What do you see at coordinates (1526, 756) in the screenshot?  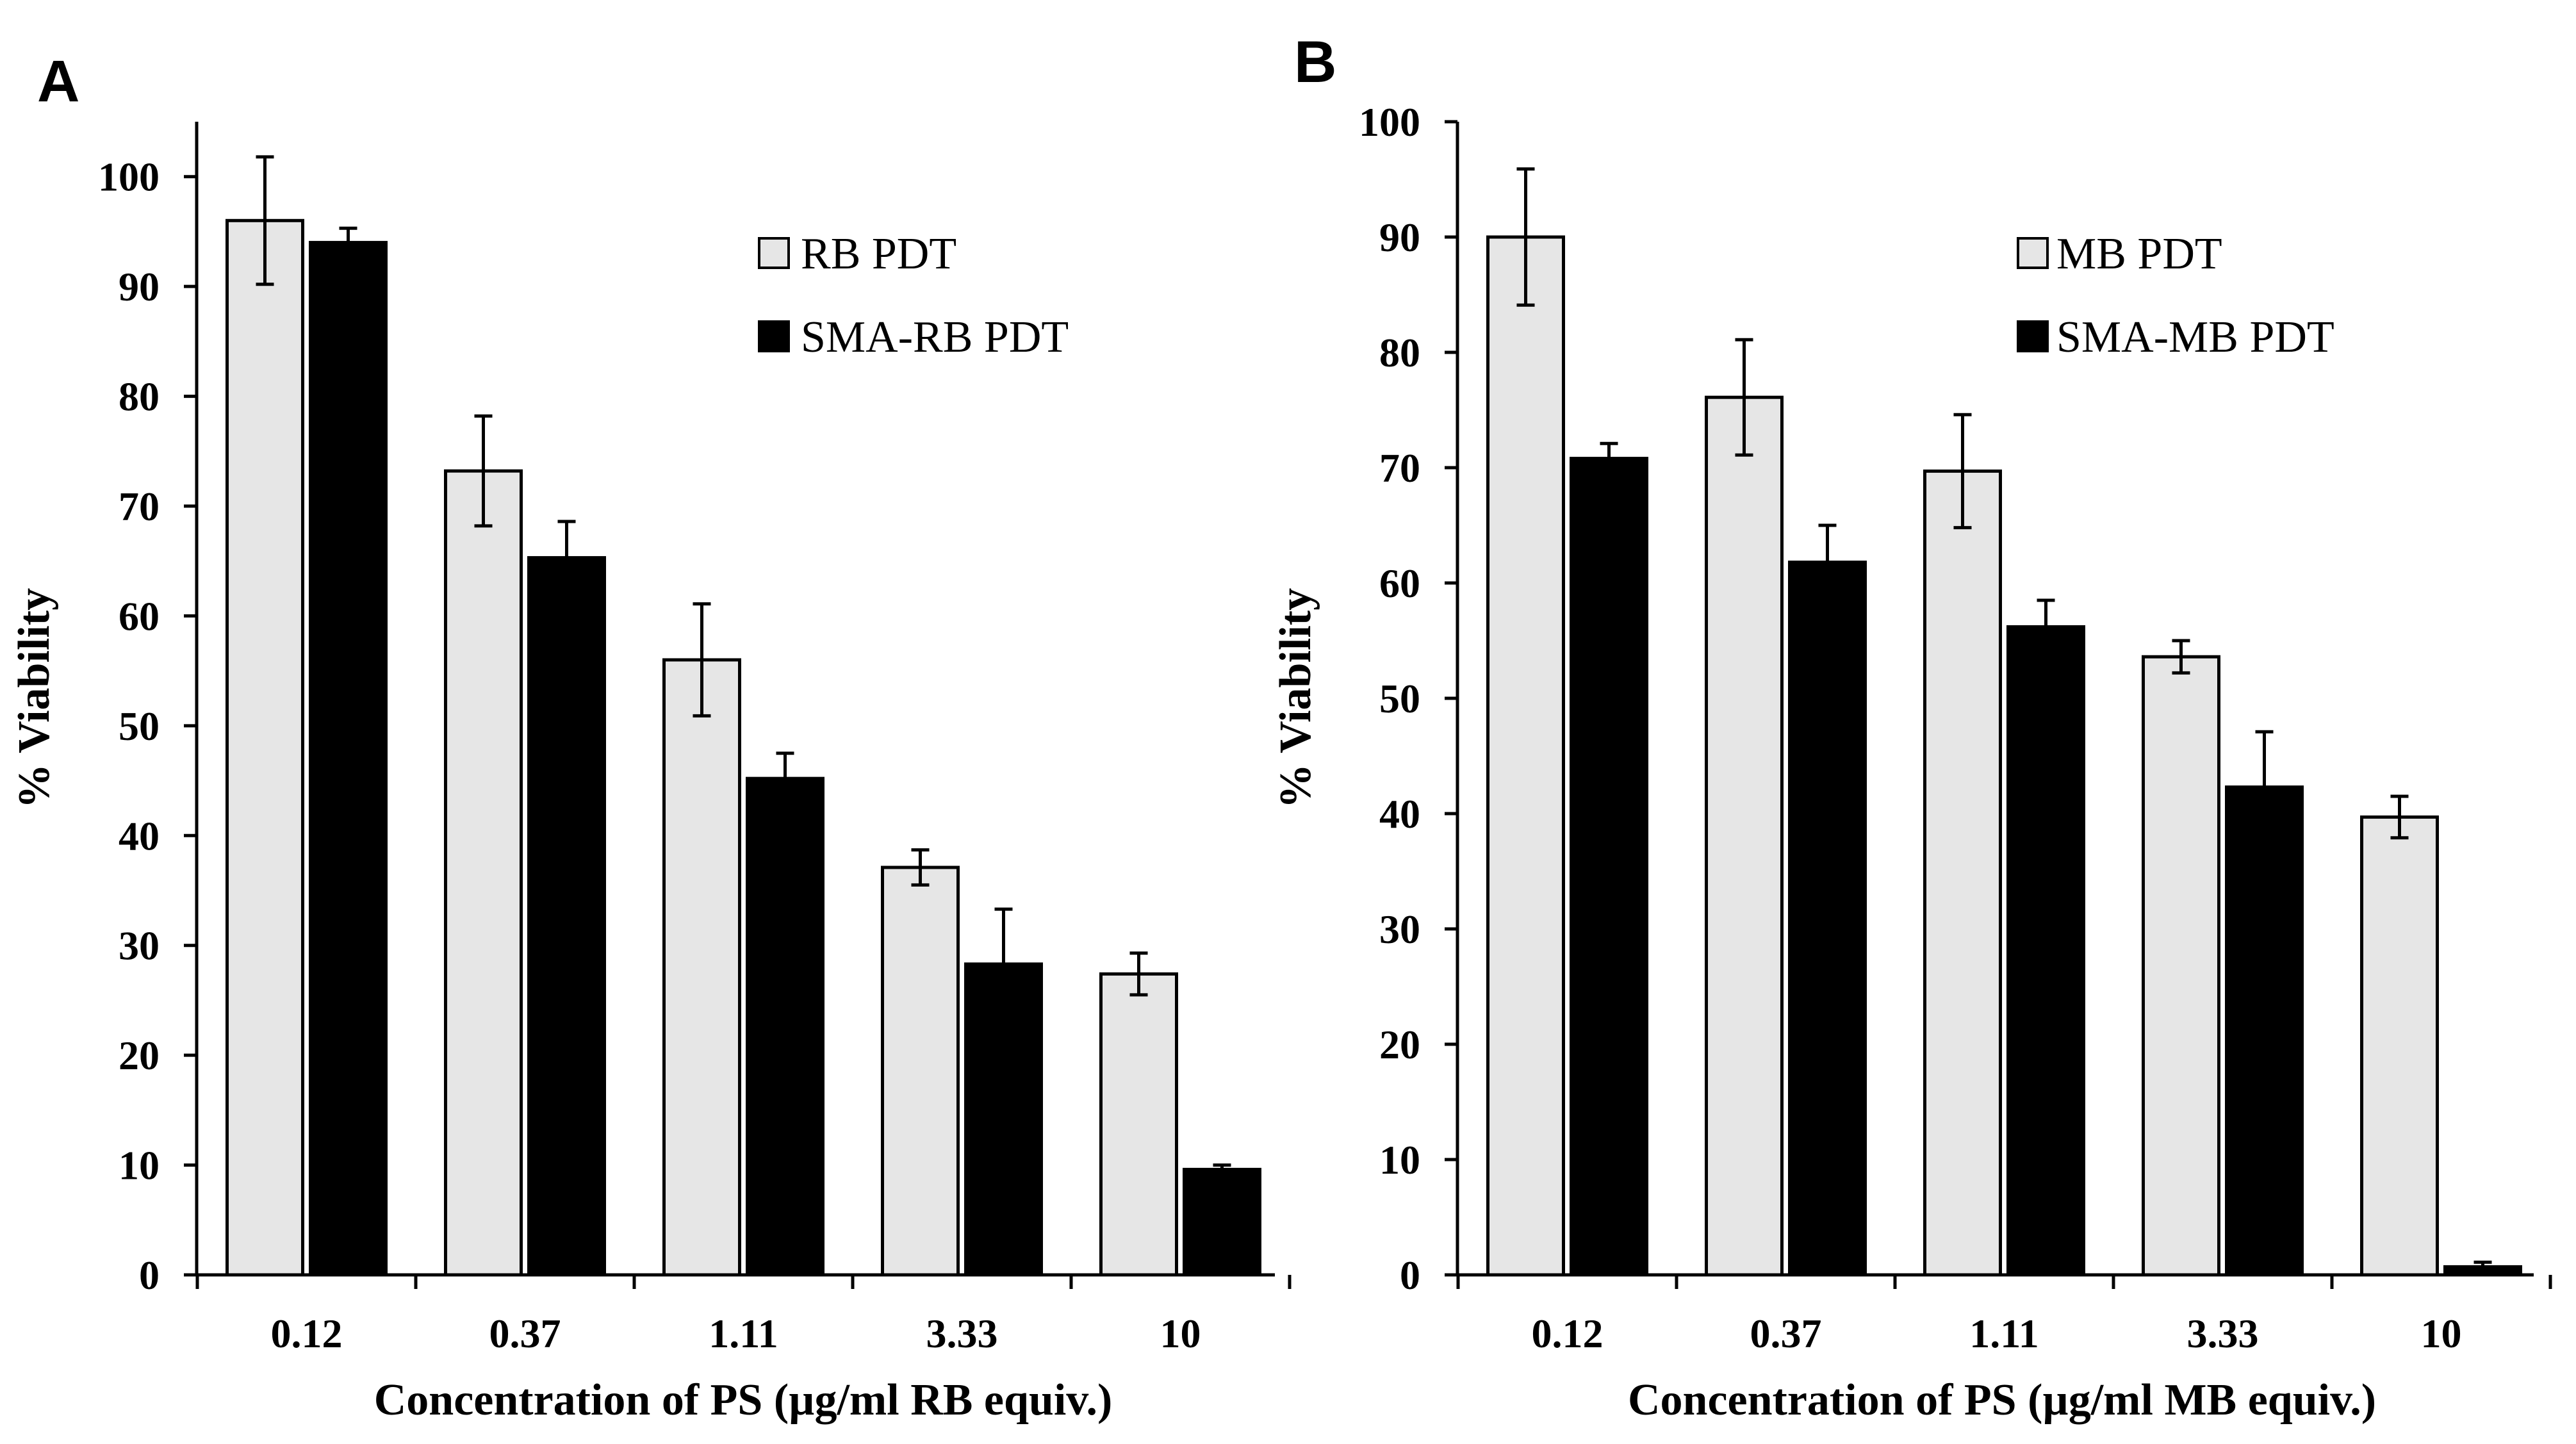 I see `panel-b-bar-s0-c0` at bounding box center [1526, 756].